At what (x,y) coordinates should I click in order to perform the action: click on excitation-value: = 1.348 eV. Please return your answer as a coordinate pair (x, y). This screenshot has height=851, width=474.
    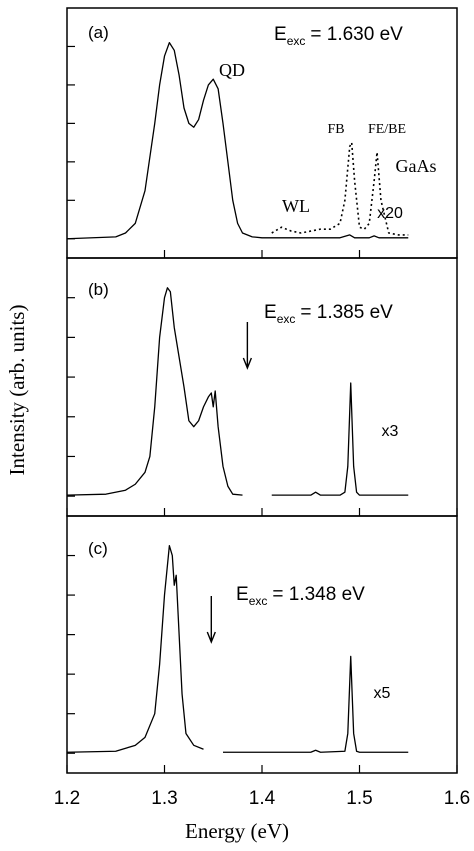
    Looking at the image, I should click on (318, 594).